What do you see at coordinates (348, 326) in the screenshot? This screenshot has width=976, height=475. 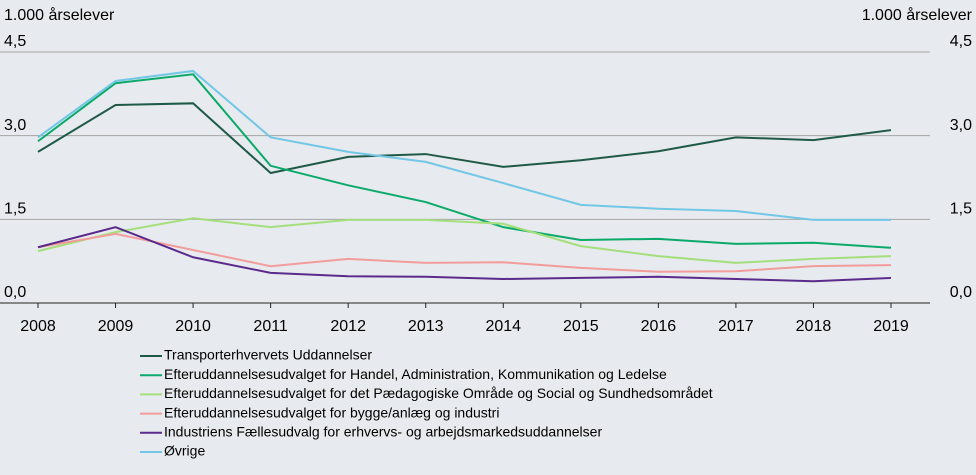 I see `x-tick-label: 2012` at bounding box center [348, 326].